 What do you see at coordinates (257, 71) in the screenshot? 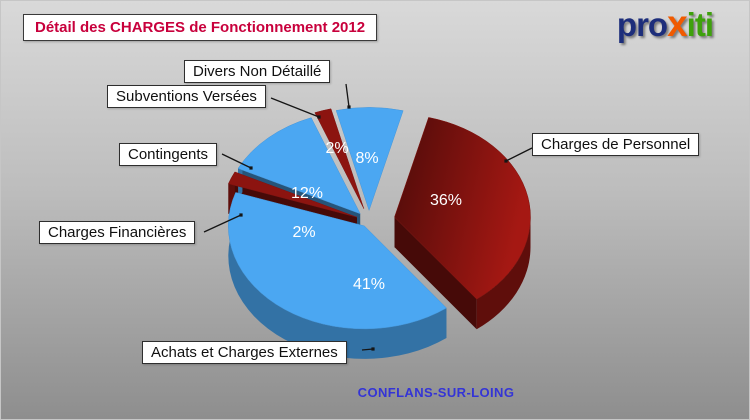
I see `slice-callout-label: Divers Non Détaillé` at bounding box center [257, 71].